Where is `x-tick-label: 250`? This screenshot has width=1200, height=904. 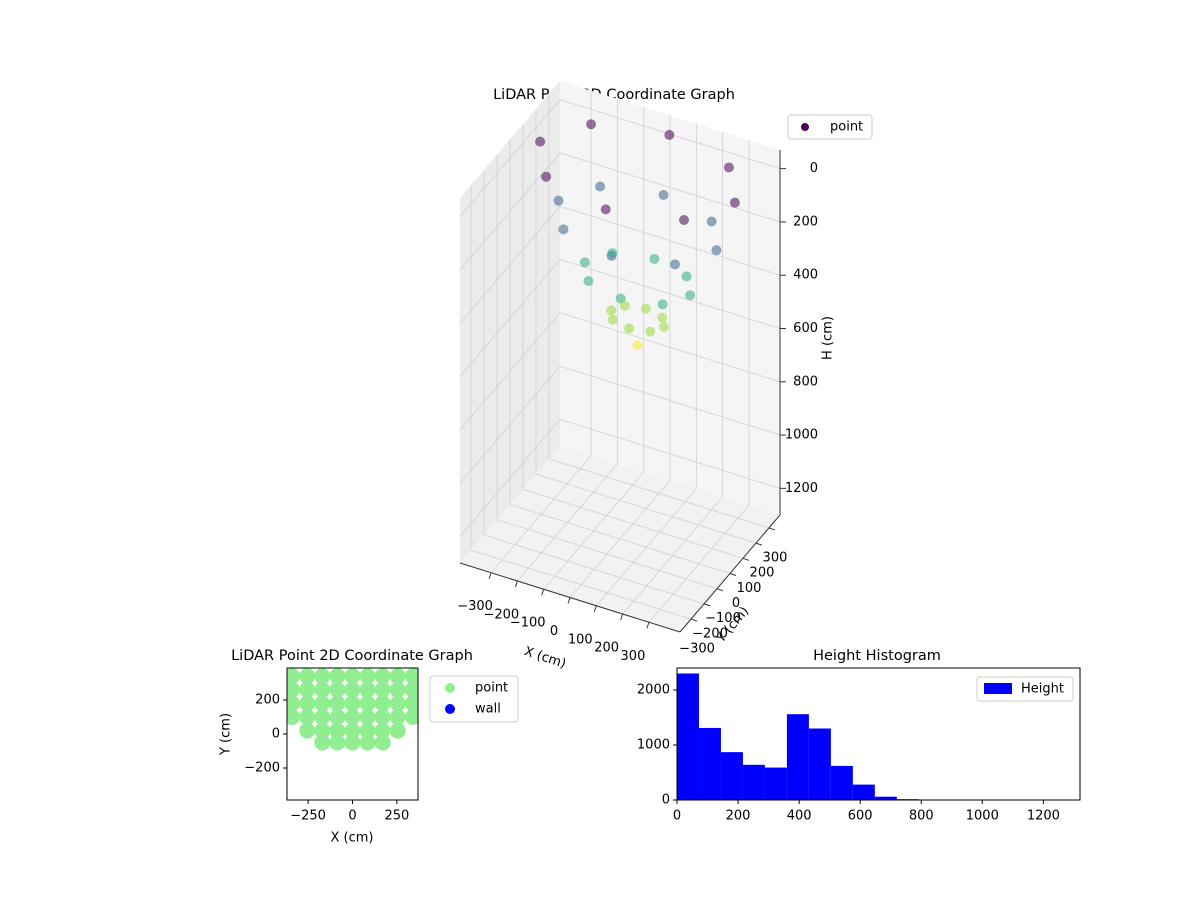 x-tick-label: 250 is located at coordinates (396, 816).